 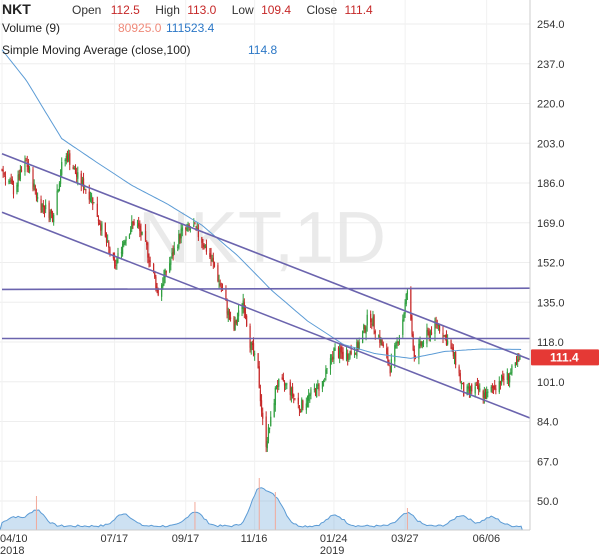 What do you see at coordinates (14, 539) in the screenshot?
I see `x-tick-label: 04/10` at bounding box center [14, 539].